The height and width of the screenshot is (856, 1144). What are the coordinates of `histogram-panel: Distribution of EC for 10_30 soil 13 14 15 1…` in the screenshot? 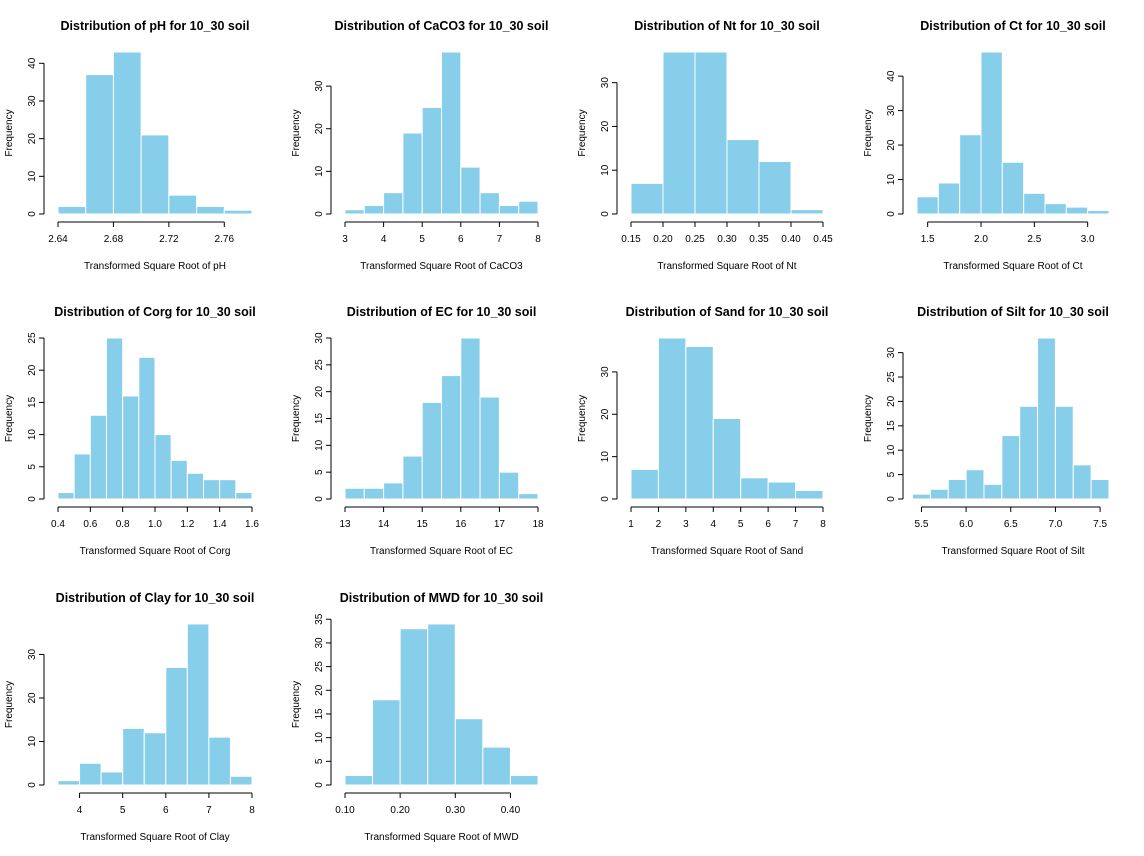 It's located at (417, 431).